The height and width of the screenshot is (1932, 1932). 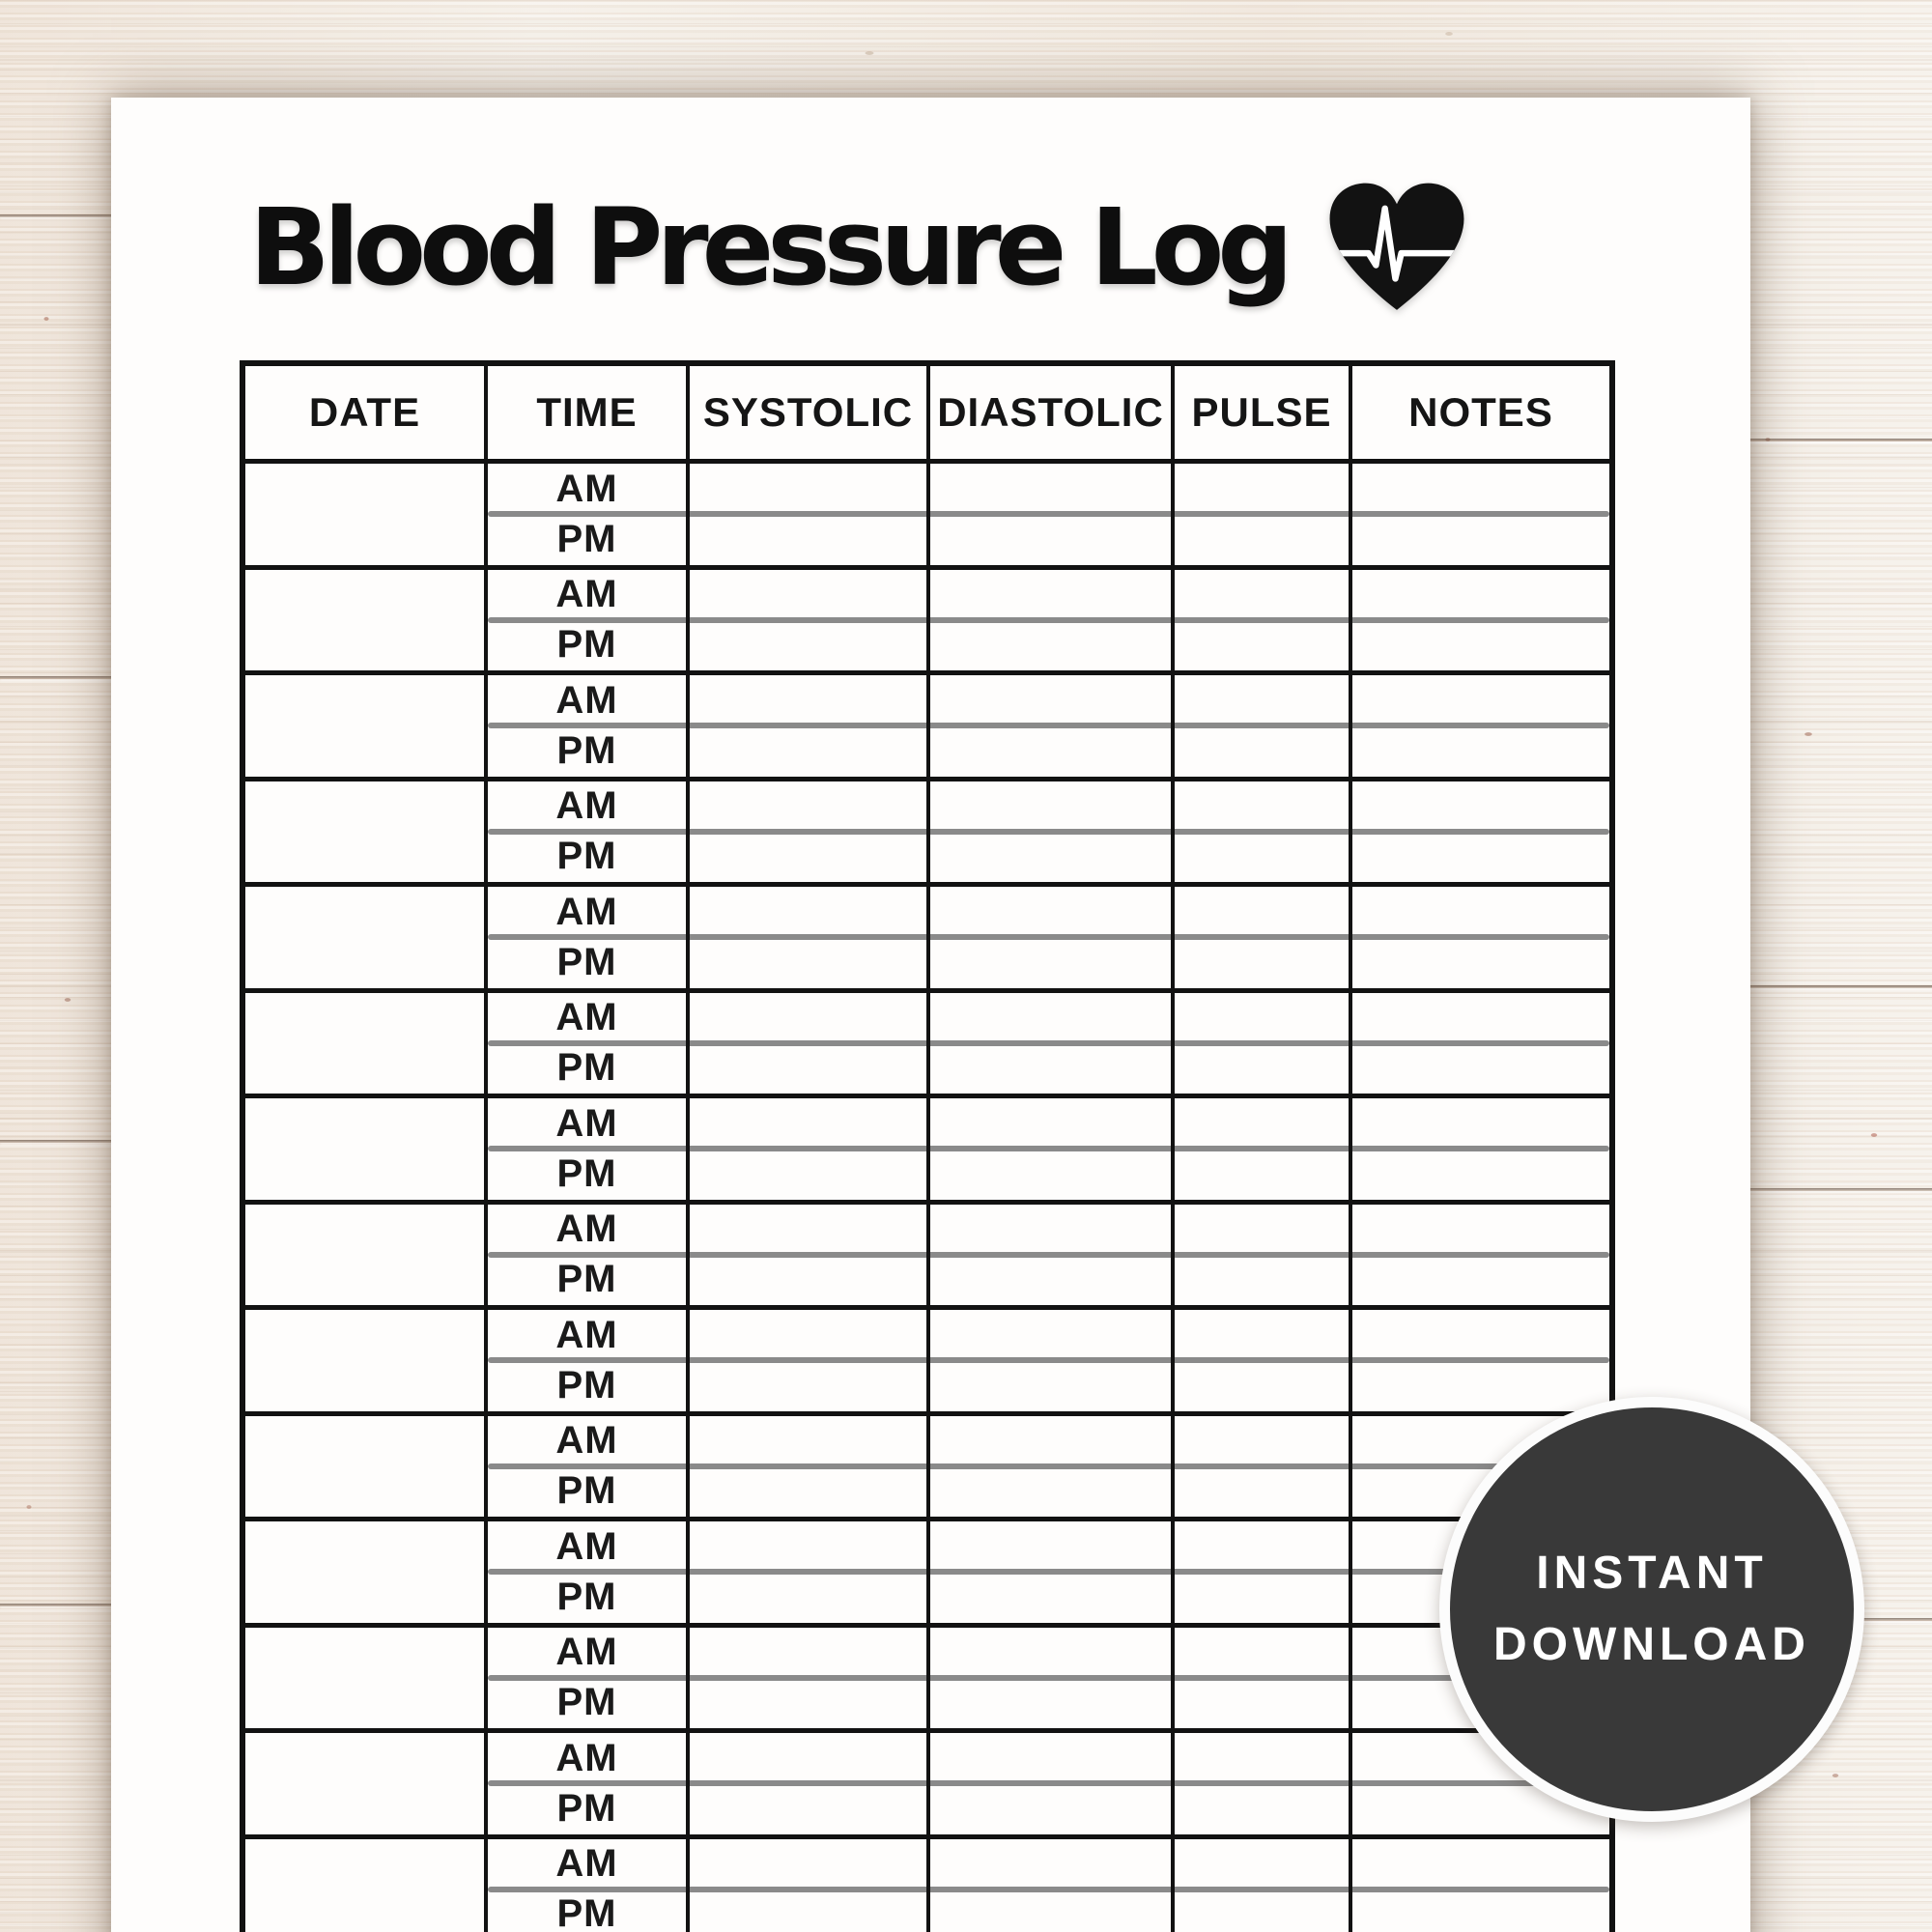 What do you see at coordinates (1263, 412) in the screenshot?
I see `column-header-pulse: PULSE` at bounding box center [1263, 412].